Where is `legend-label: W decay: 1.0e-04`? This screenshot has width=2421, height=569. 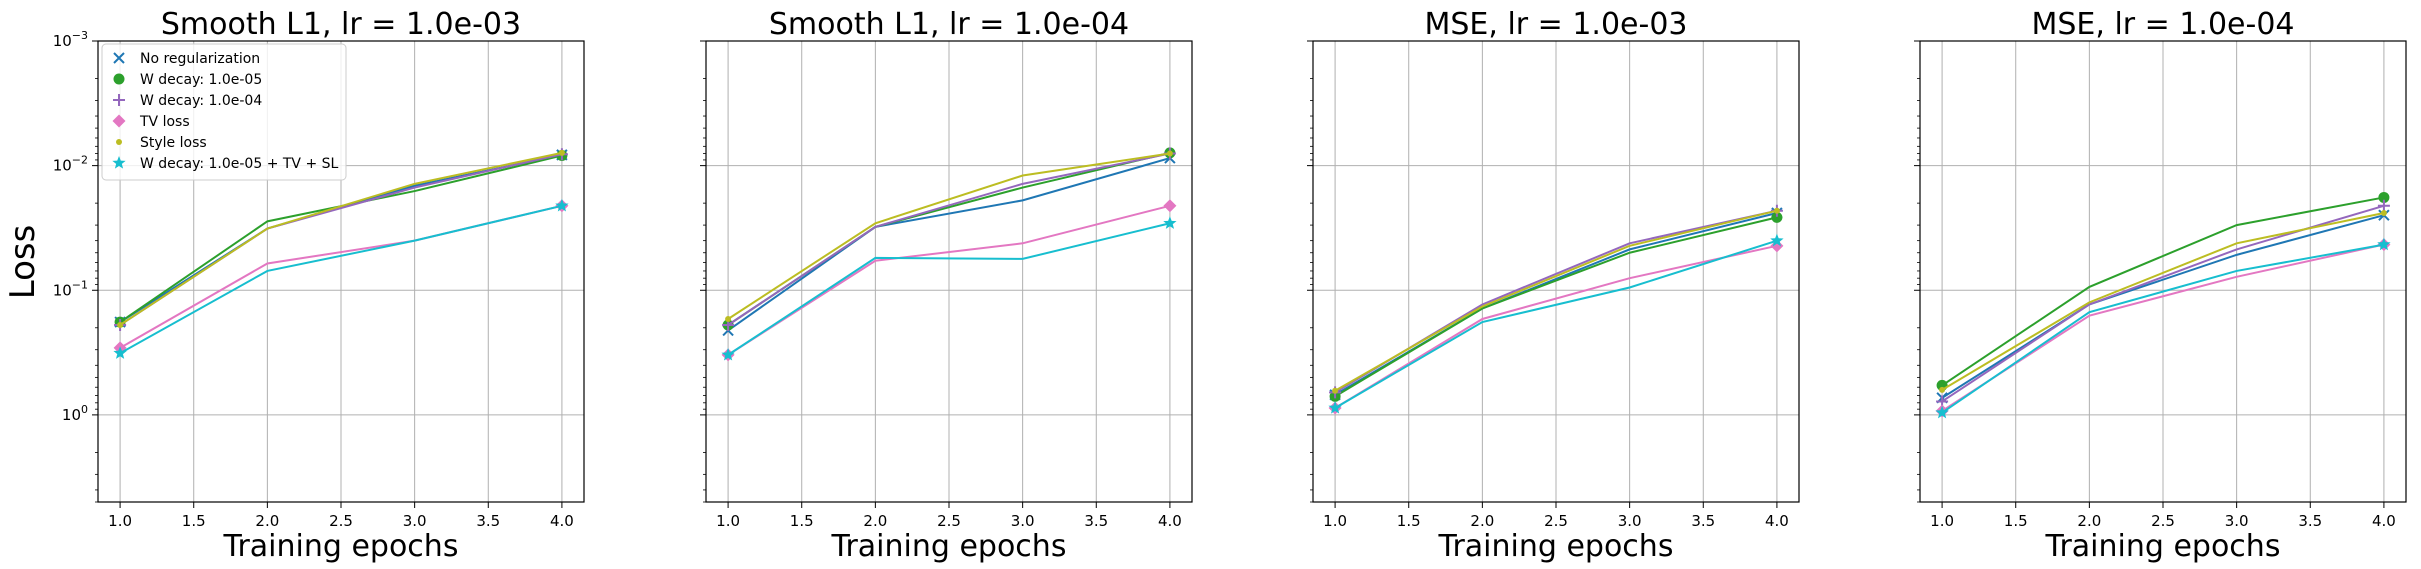 legend-label: W decay: 1.0e-04 is located at coordinates (201, 101).